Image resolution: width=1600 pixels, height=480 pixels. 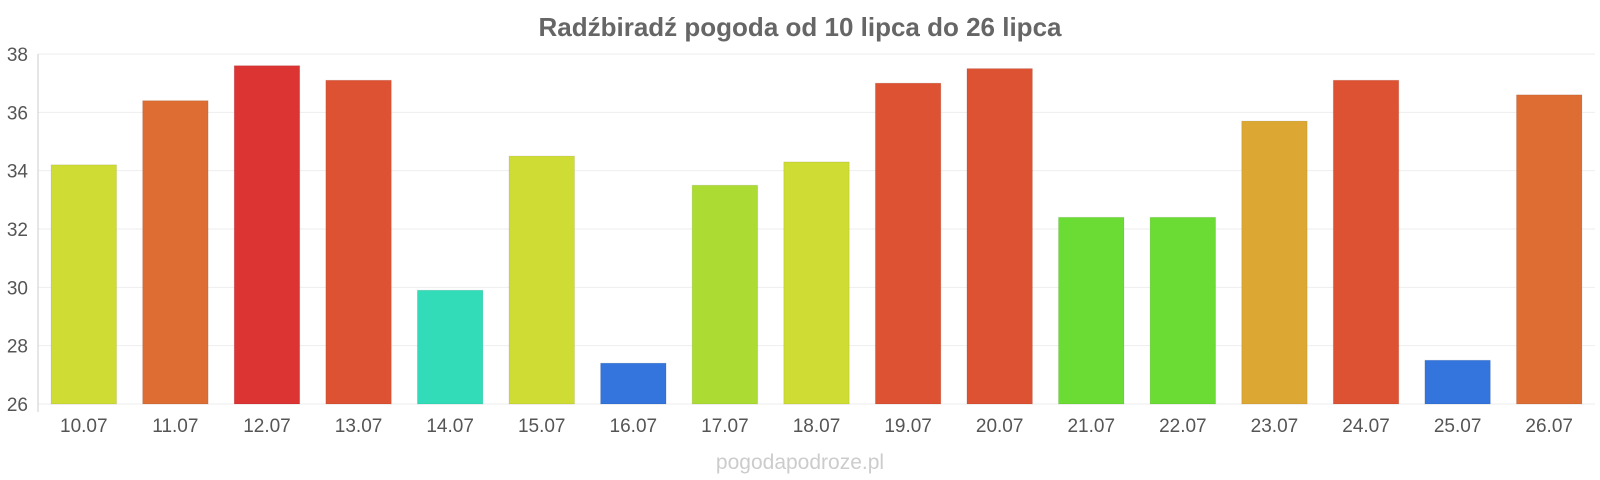 I want to click on x-tick-label: 25.07, so click(x=1458, y=426).